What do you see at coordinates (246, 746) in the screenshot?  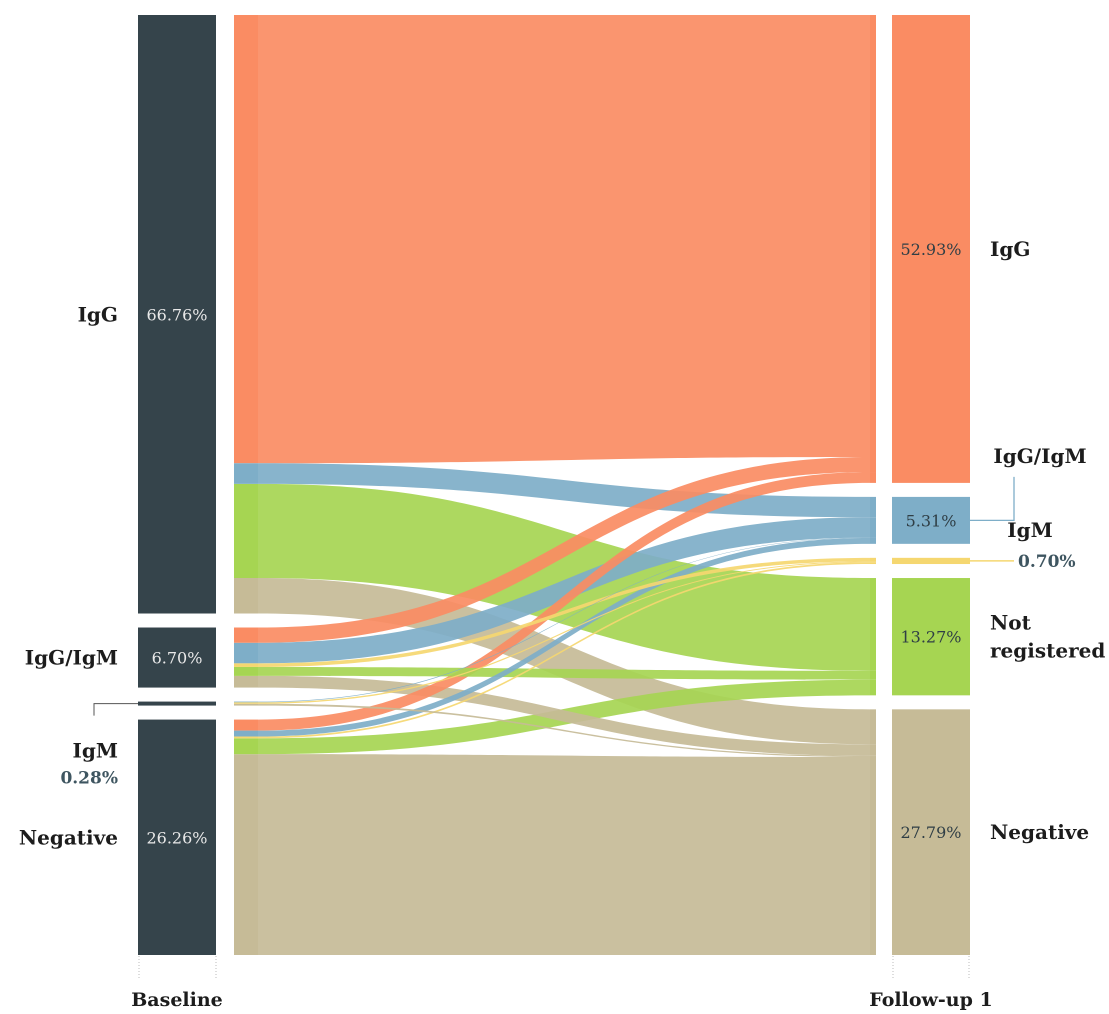 I see `flow-negative-to-not-registered-start` at bounding box center [246, 746].